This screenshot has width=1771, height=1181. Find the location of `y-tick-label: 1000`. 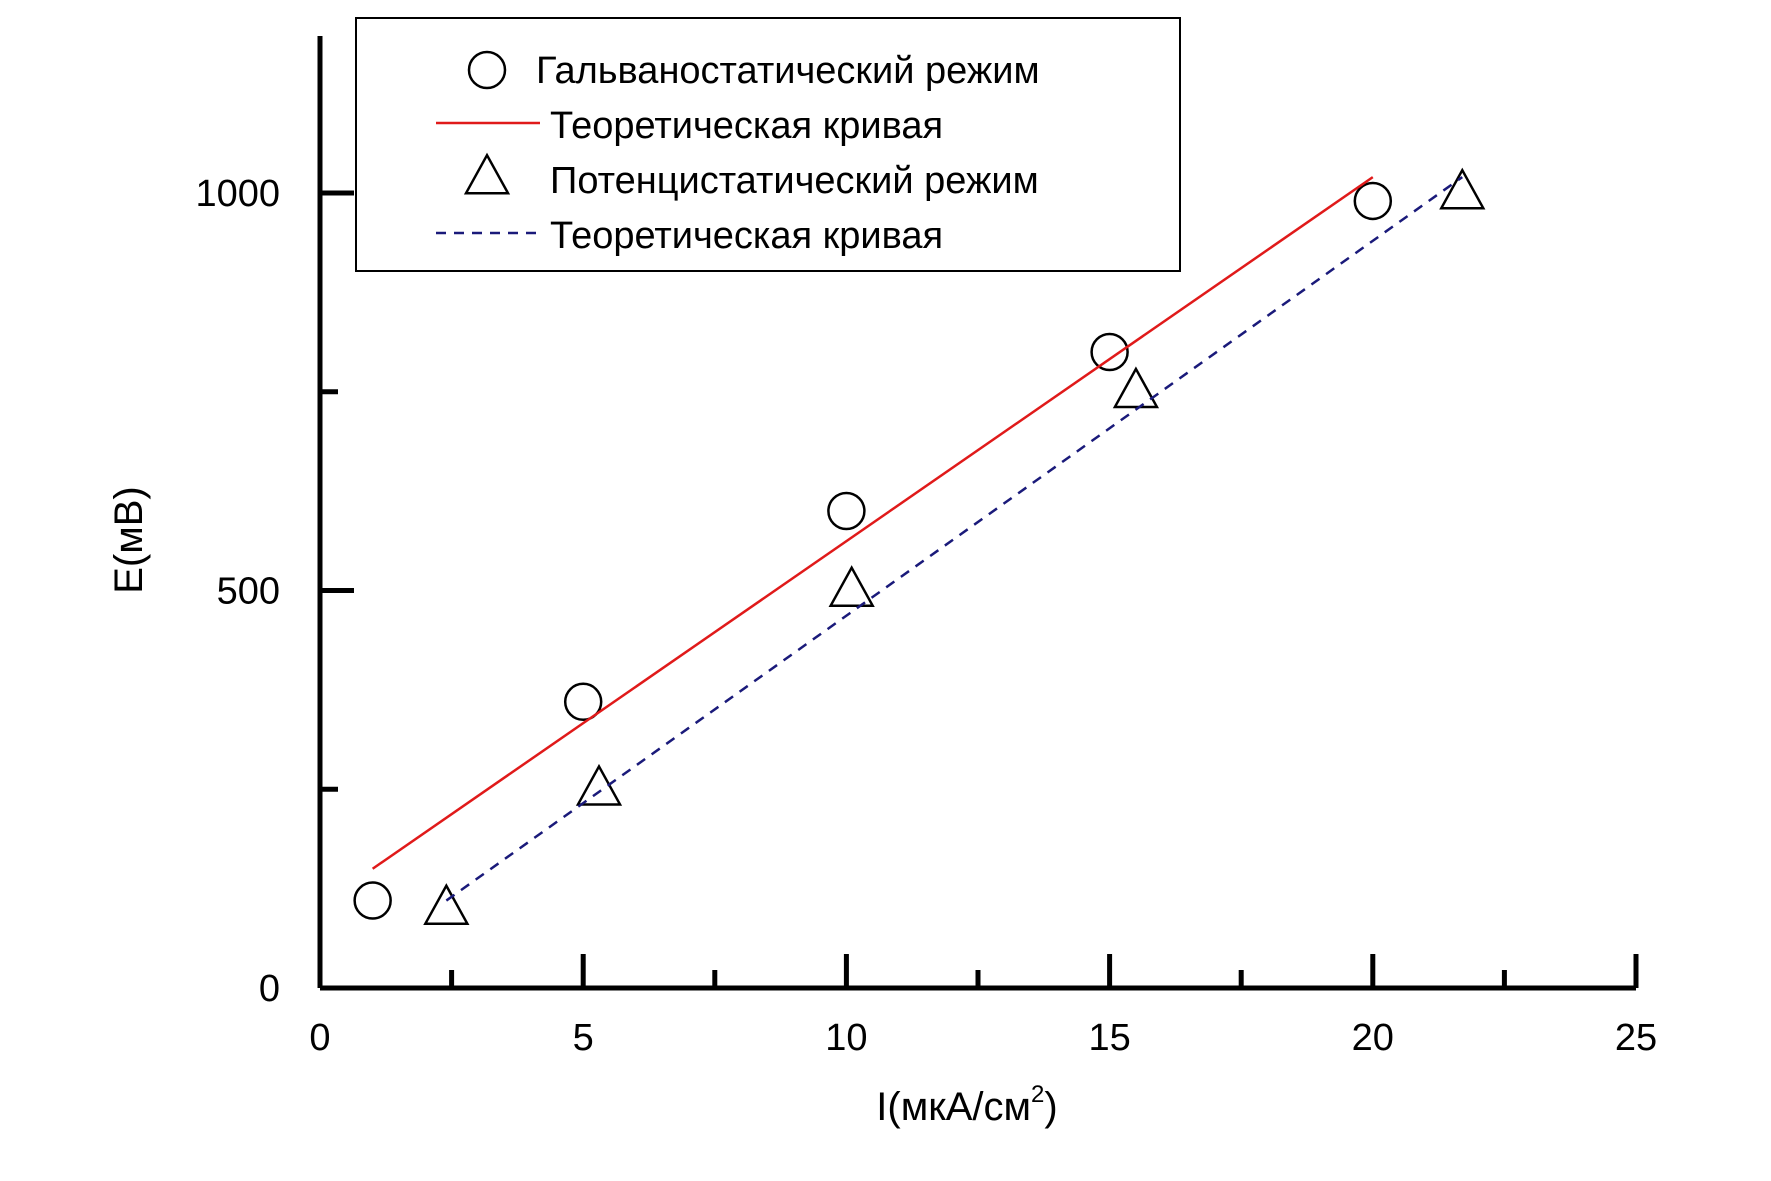

y-tick-label: 1000 is located at coordinates (237, 194).